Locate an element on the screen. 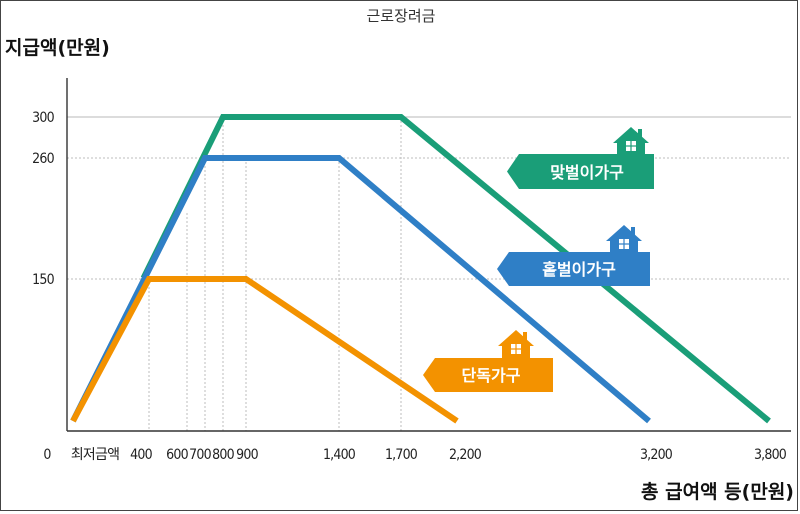 Image resolution: width=800 pixels, height=514 pixels. y-axis-label: 지급액(만원) is located at coordinates (57, 48).